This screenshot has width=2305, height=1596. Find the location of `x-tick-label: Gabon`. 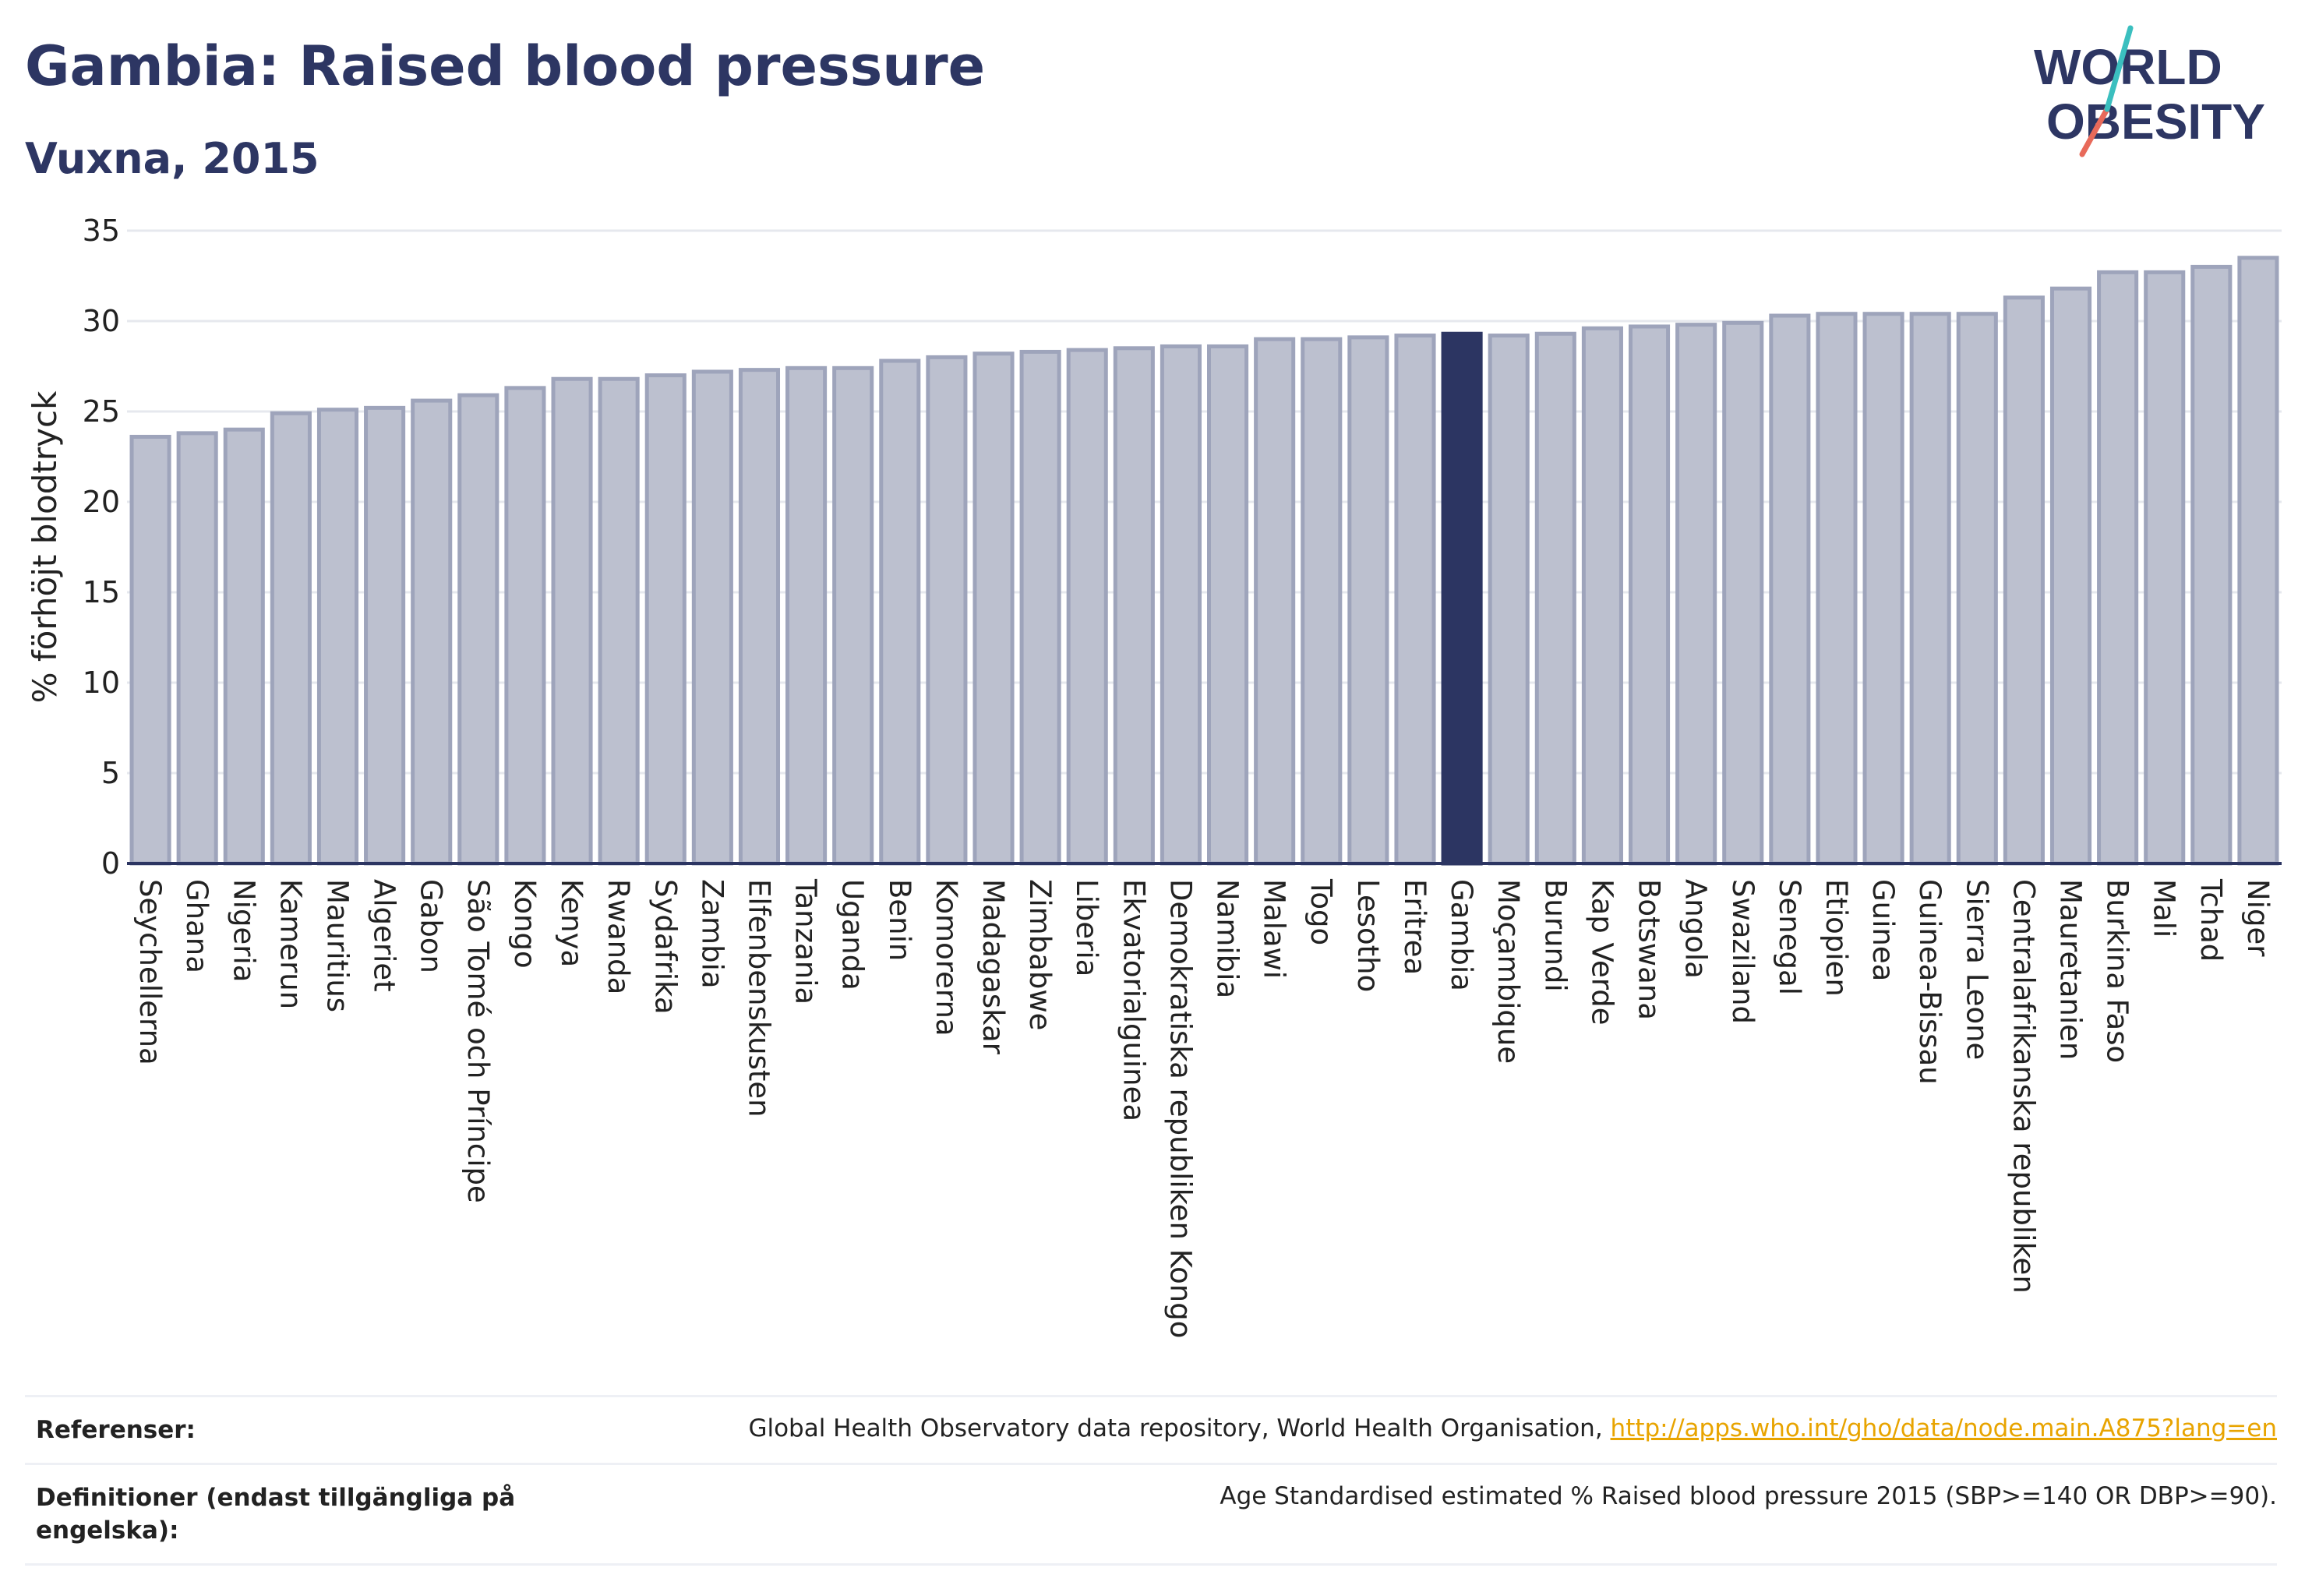

x-tick-label: Gabon is located at coordinates (432, 926).